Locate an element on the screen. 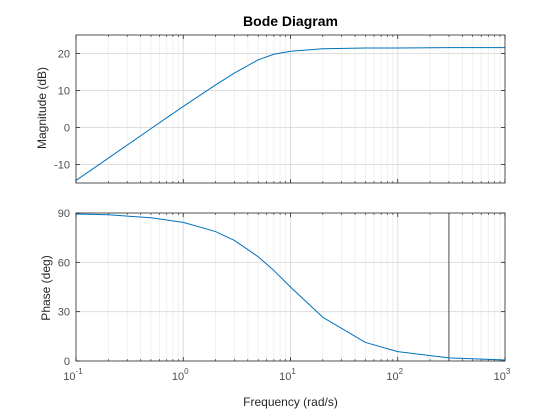 Image resolution: width=560 pixels, height=420 pixels. y-tick-label: 10 is located at coordinates (64, 92).